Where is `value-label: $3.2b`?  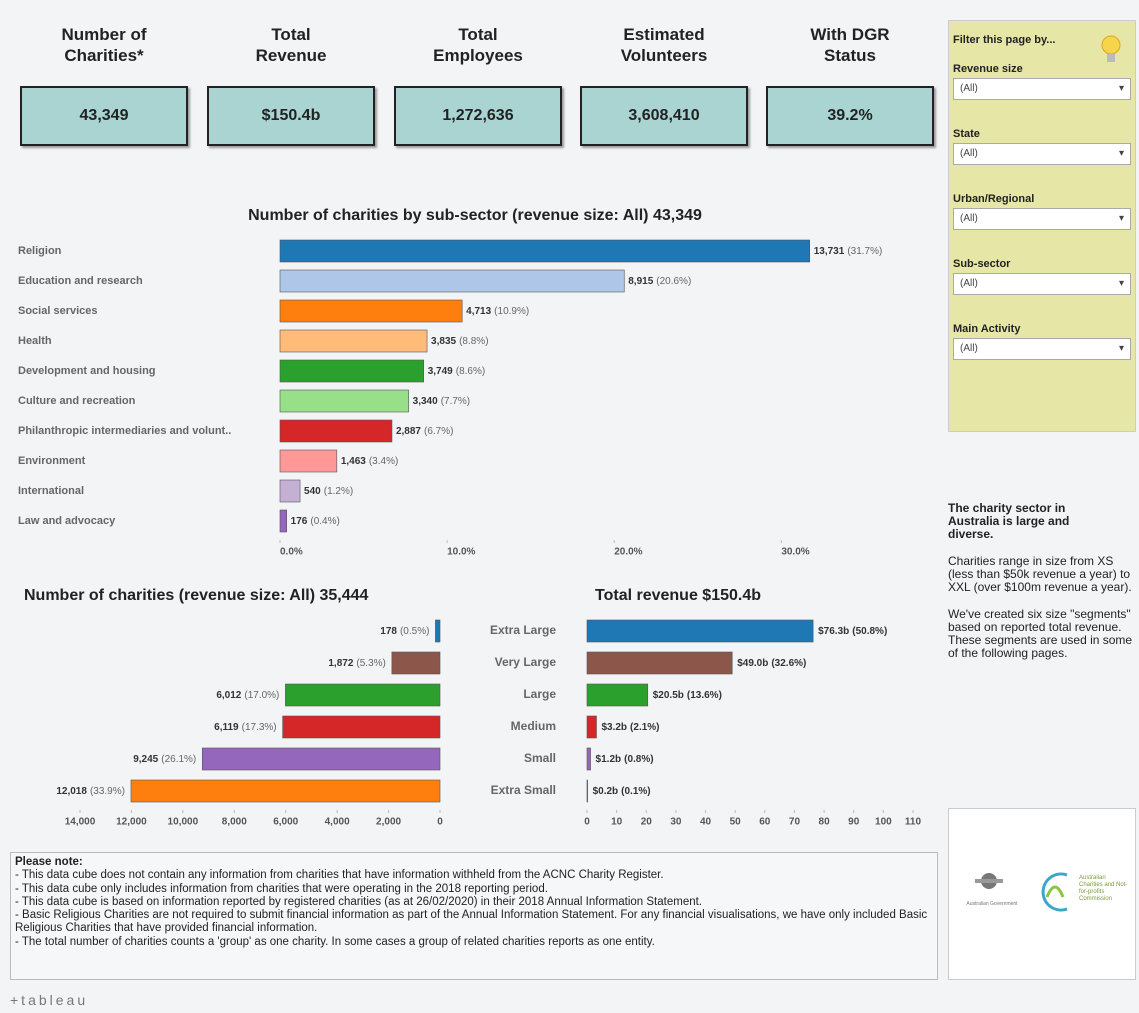 value-label: $3.2b is located at coordinates (614, 727).